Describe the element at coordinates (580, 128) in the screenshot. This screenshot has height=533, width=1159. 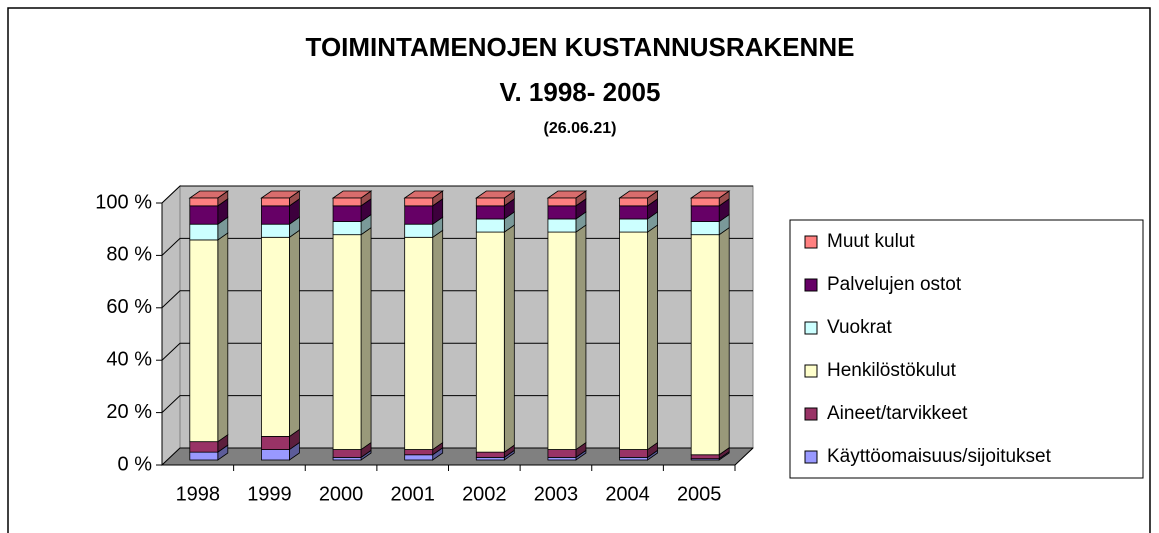
I see `chart-note: (26.06.21)` at that location.